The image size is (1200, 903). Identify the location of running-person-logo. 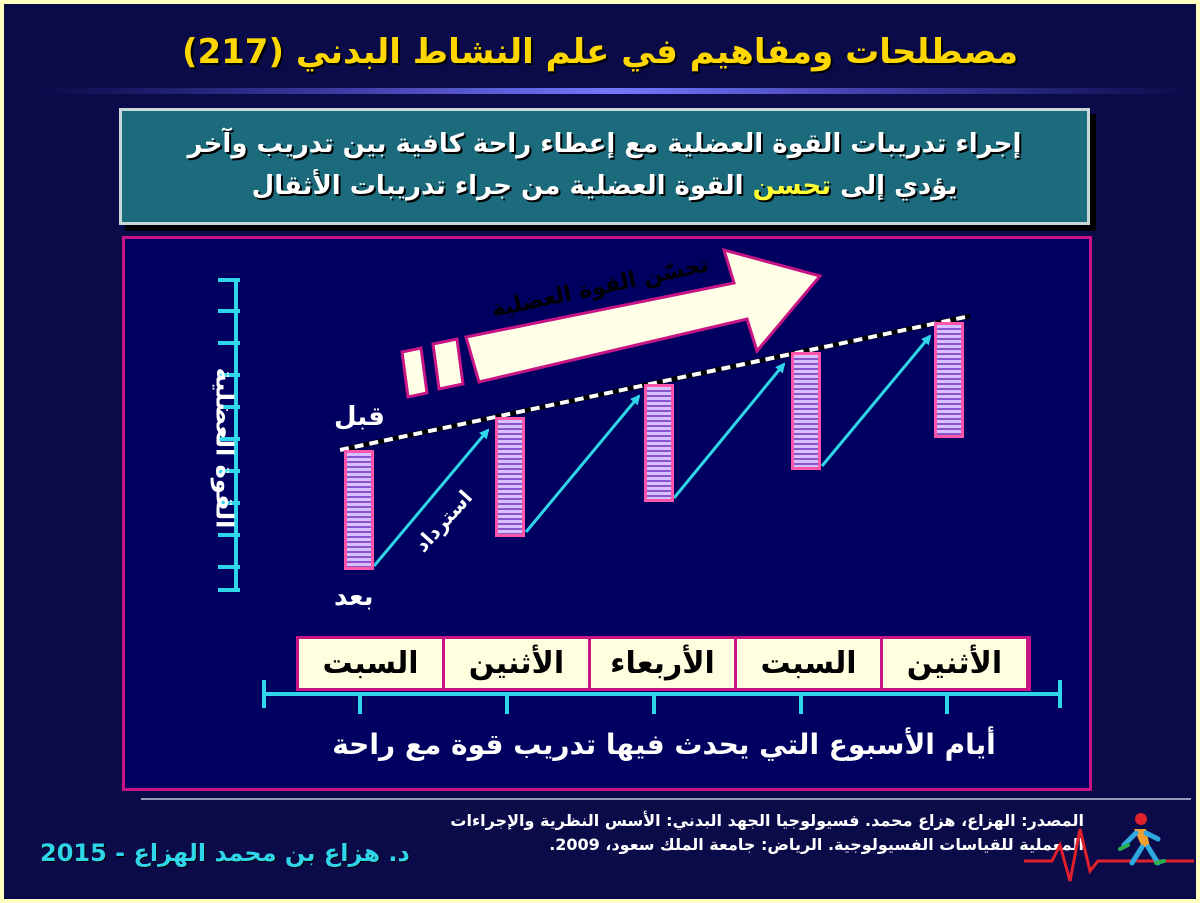
(1109, 847).